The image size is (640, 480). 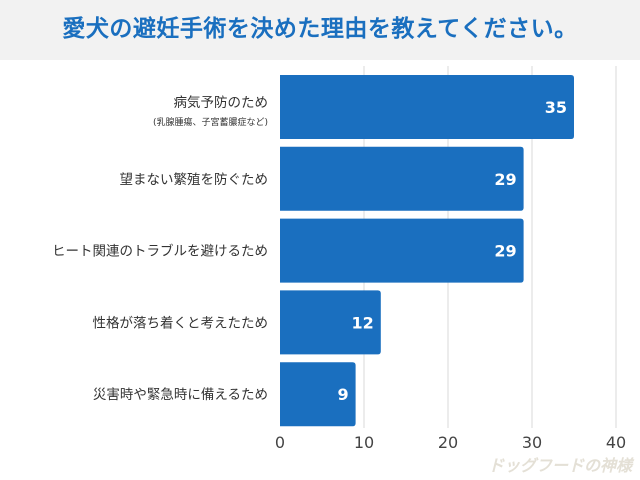 I want to click on x-tick-label: 40, so click(x=616, y=442).